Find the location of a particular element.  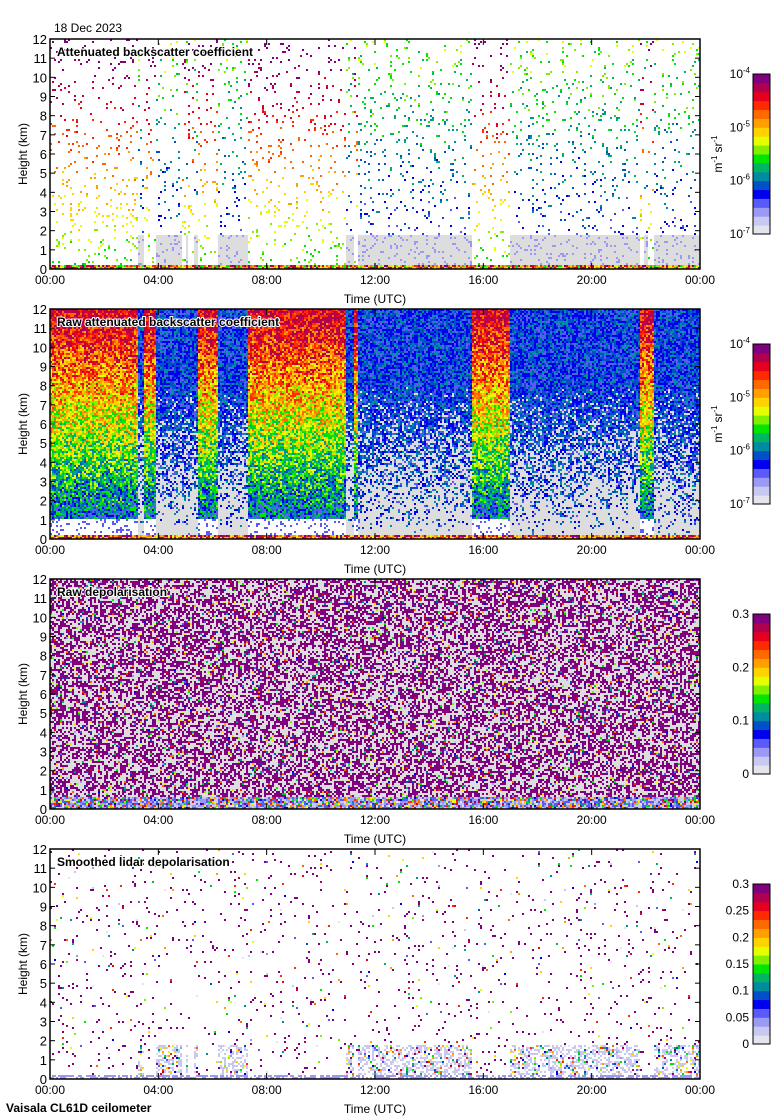

x-tick-label: 00:00 is located at coordinates (700, 280).